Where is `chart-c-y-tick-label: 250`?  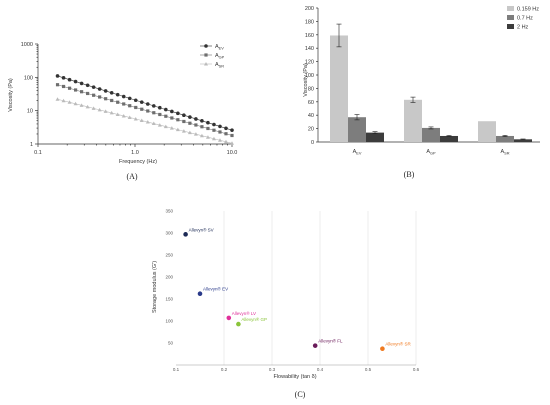
chart-c-y-tick-label: 250 is located at coordinates (169, 255).